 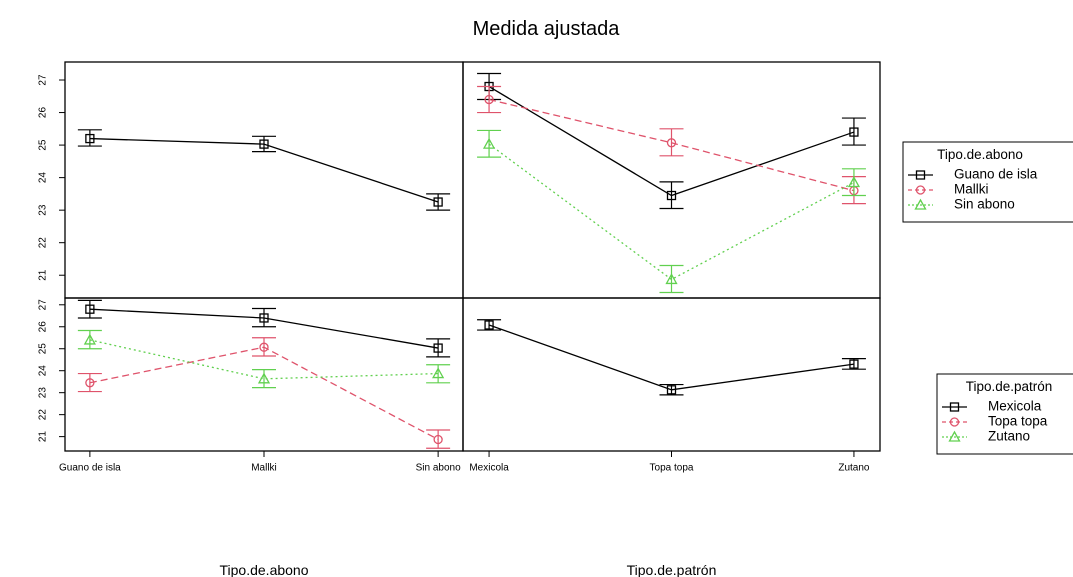 I want to click on panel-frame, so click(x=671, y=374).